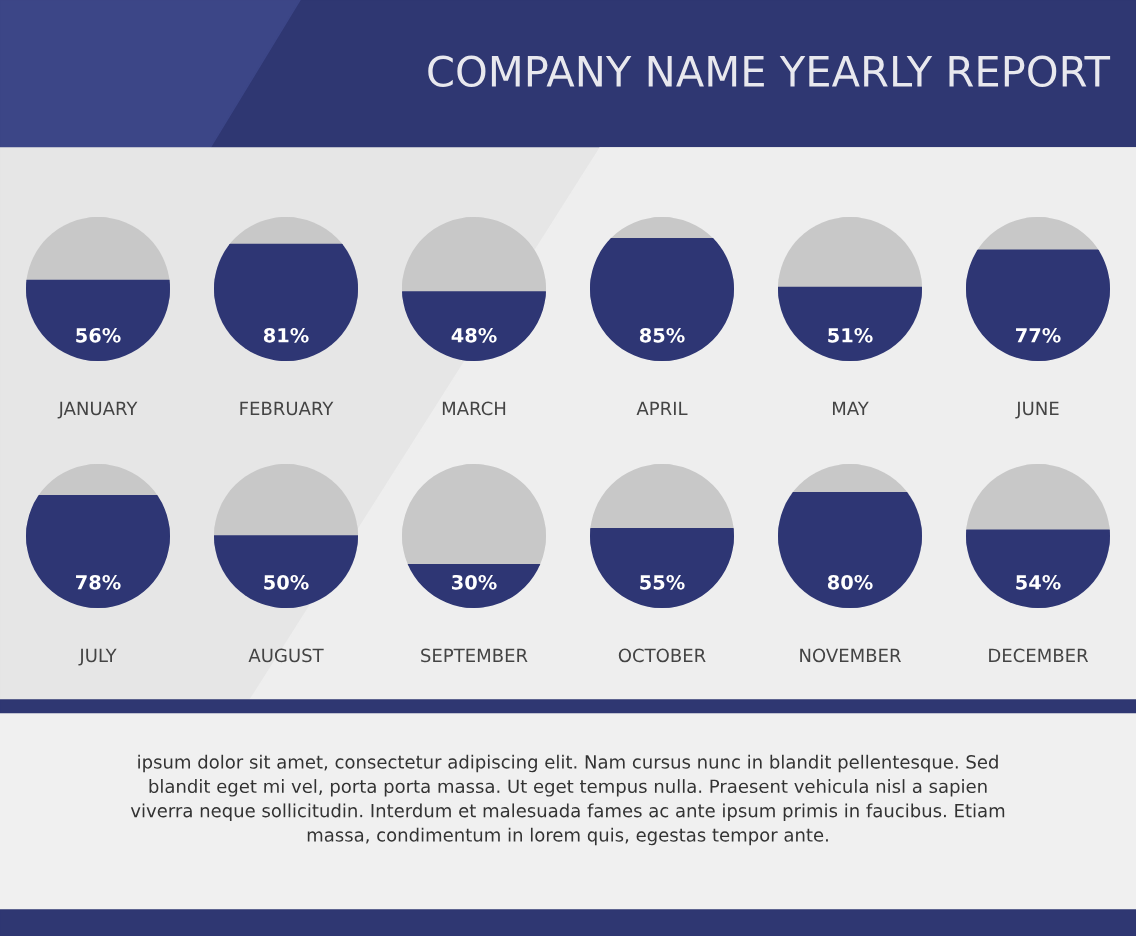 The width and height of the screenshot is (1136, 936). Describe the element at coordinates (474, 582) in the screenshot. I see `data-label: 30%` at that location.